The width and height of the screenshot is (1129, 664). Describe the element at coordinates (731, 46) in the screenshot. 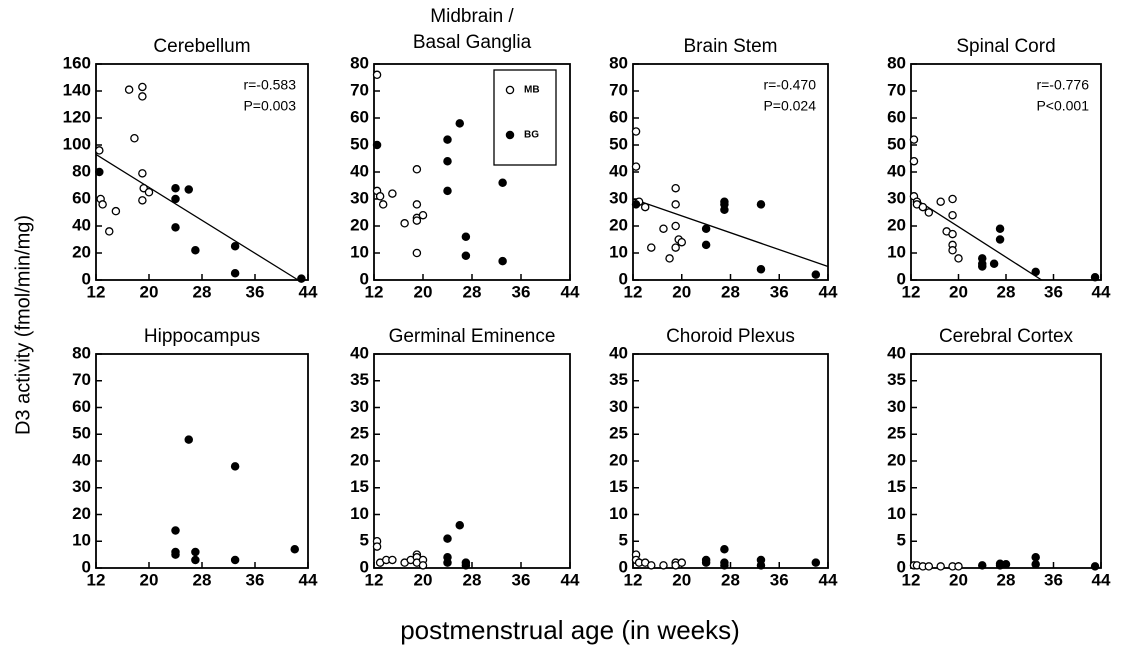

I see `chart-title: Brain Stem` at that location.